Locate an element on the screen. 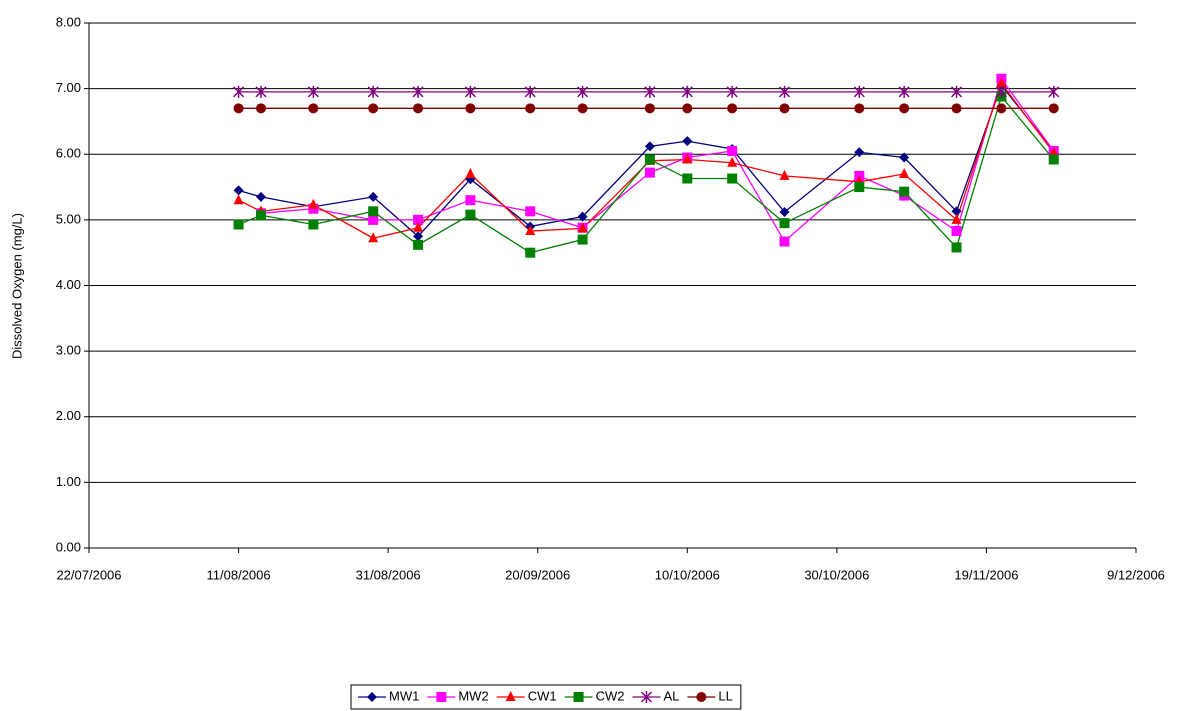 The image size is (1178, 711). y-tick-label: 7.00 is located at coordinates (68, 87).